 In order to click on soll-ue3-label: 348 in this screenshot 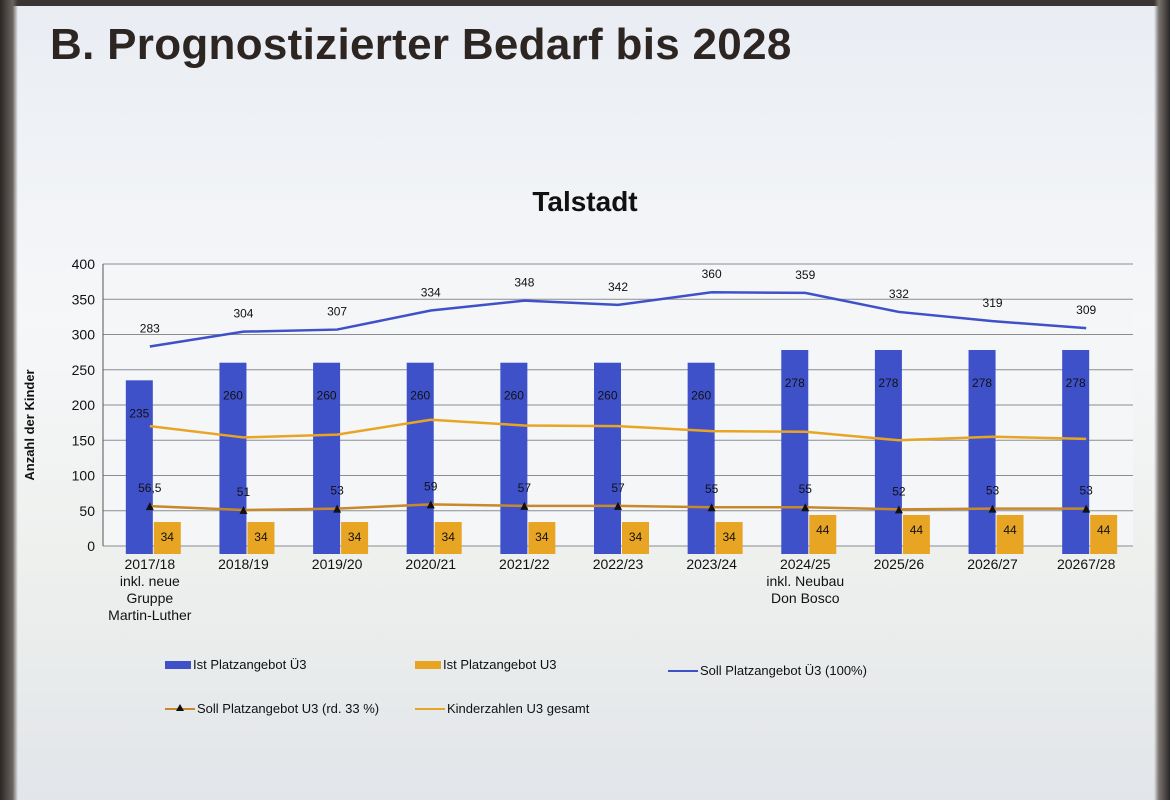, I will do `click(524, 283)`.